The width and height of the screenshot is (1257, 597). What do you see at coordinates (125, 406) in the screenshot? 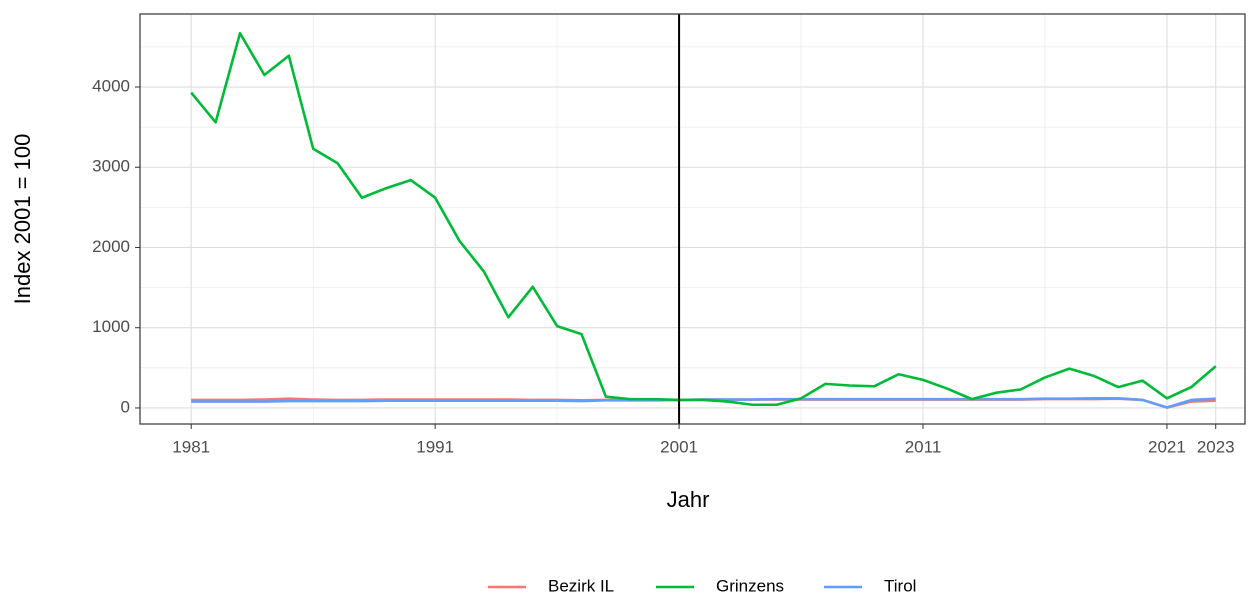
I see `y-tick-label: 0` at bounding box center [125, 406].